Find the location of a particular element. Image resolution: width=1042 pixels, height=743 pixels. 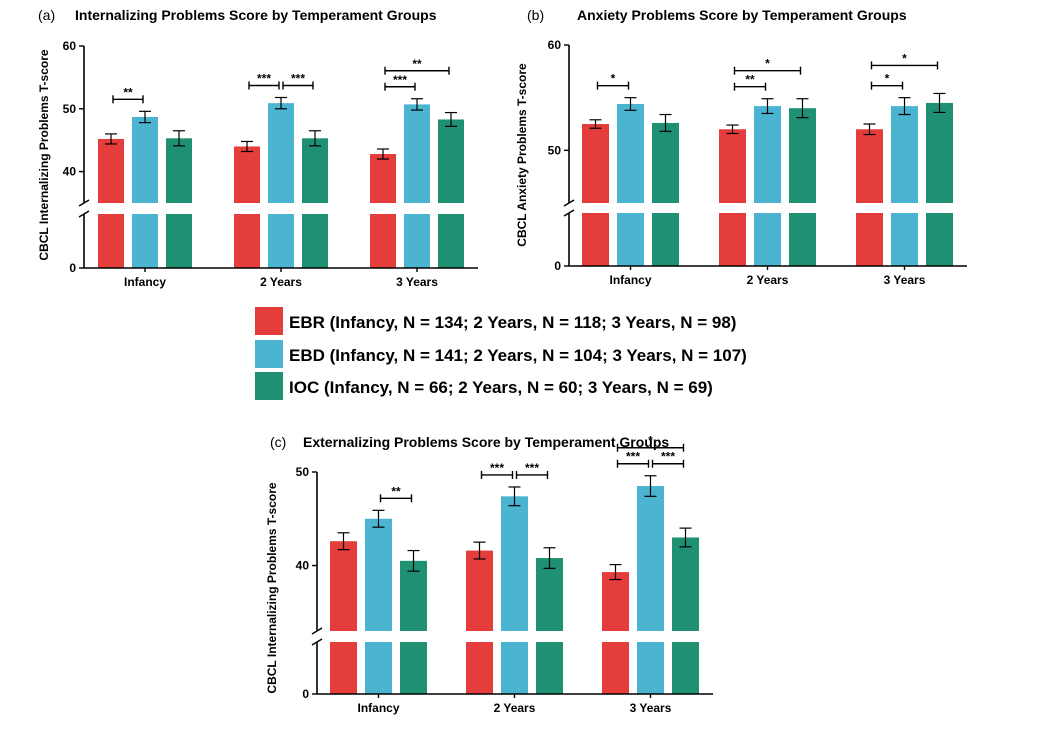

y-axis-label: CBCL Internalizing Problems T-score is located at coordinates (44, 154).